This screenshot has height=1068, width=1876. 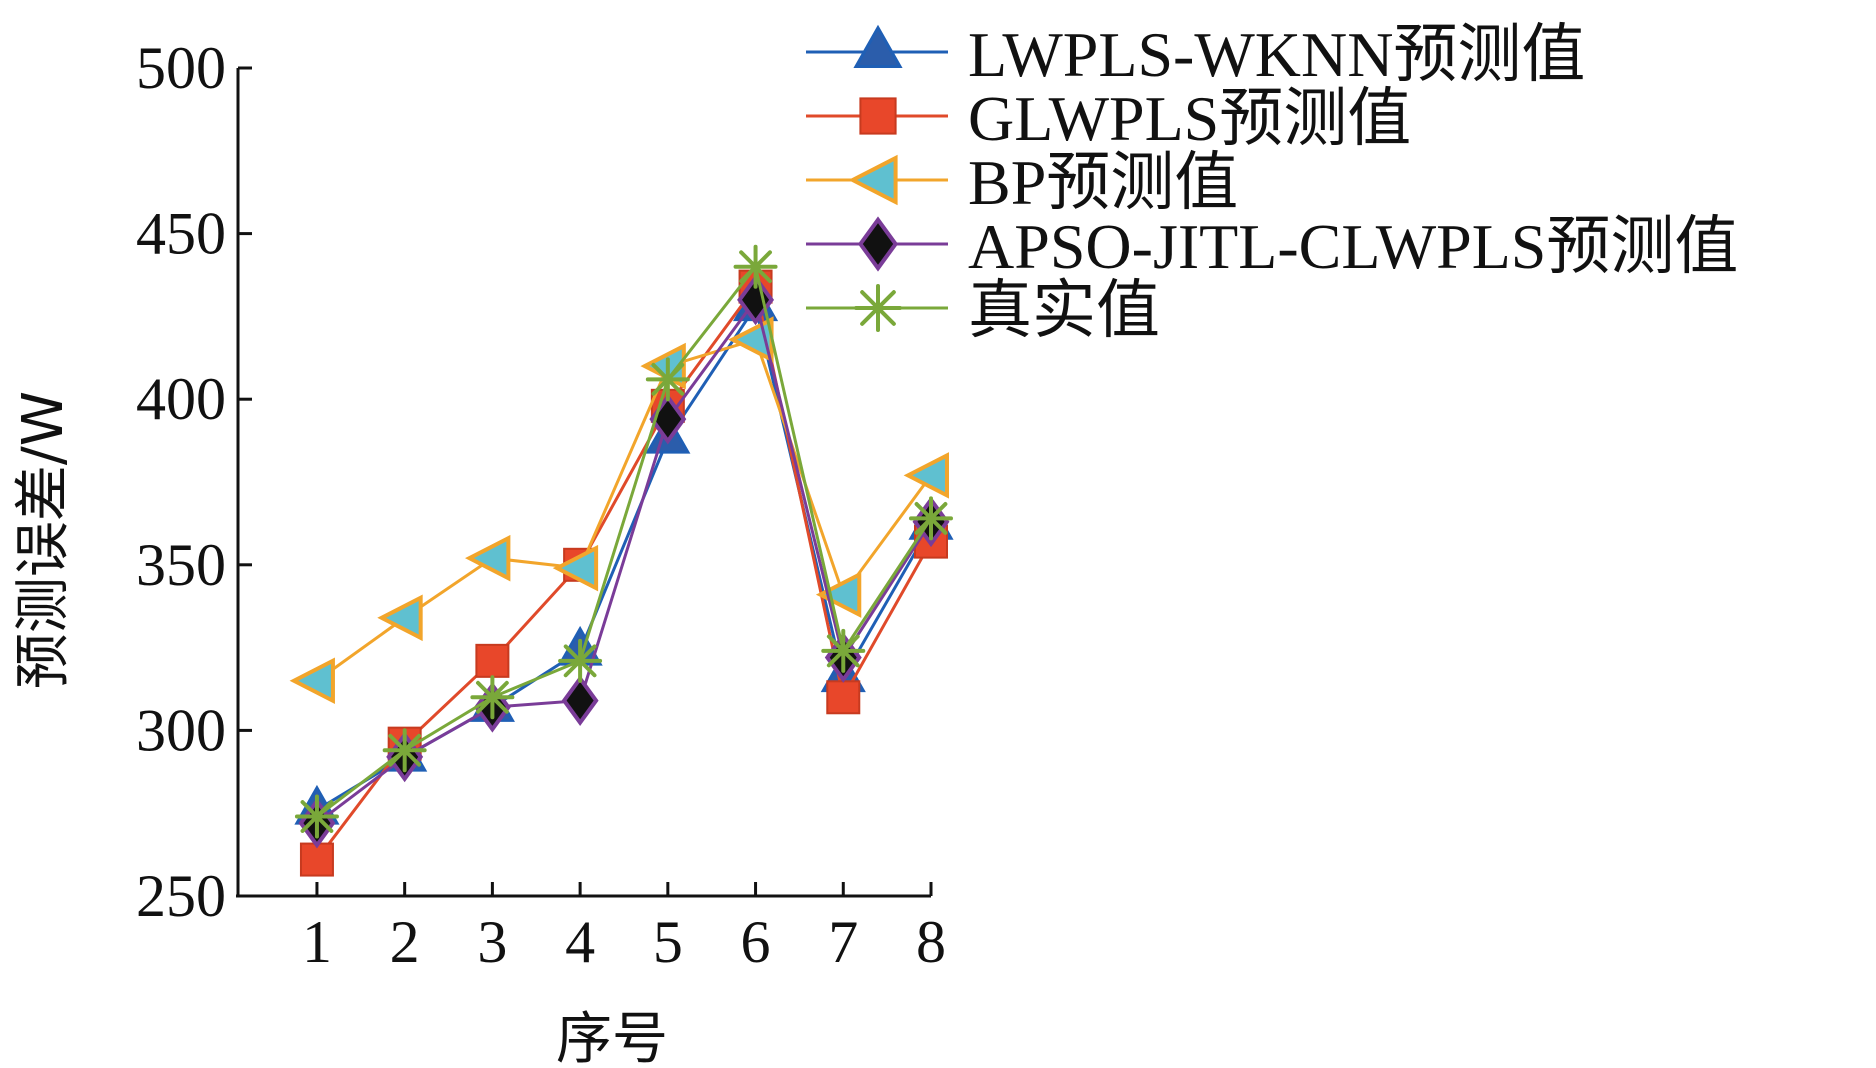 I want to click on x-axis-title: 序号, so click(x=612, y=1037).